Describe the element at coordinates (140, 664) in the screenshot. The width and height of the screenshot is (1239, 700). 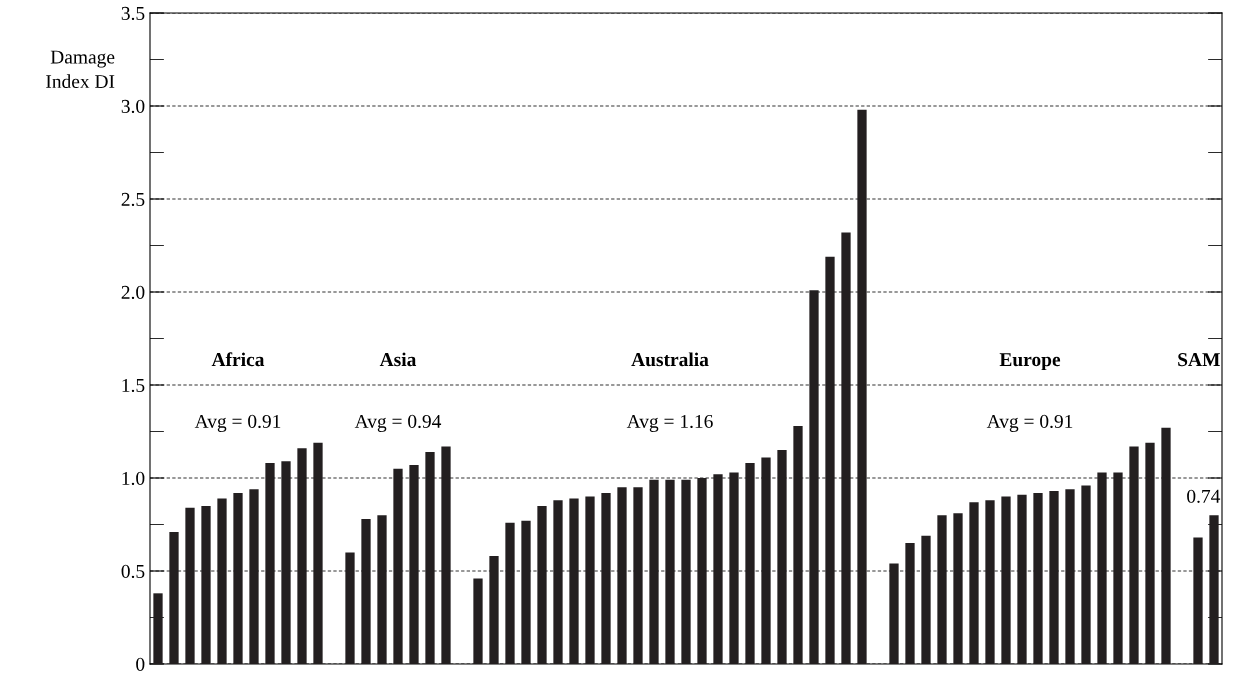
I see `y-tick-label: 0` at that location.